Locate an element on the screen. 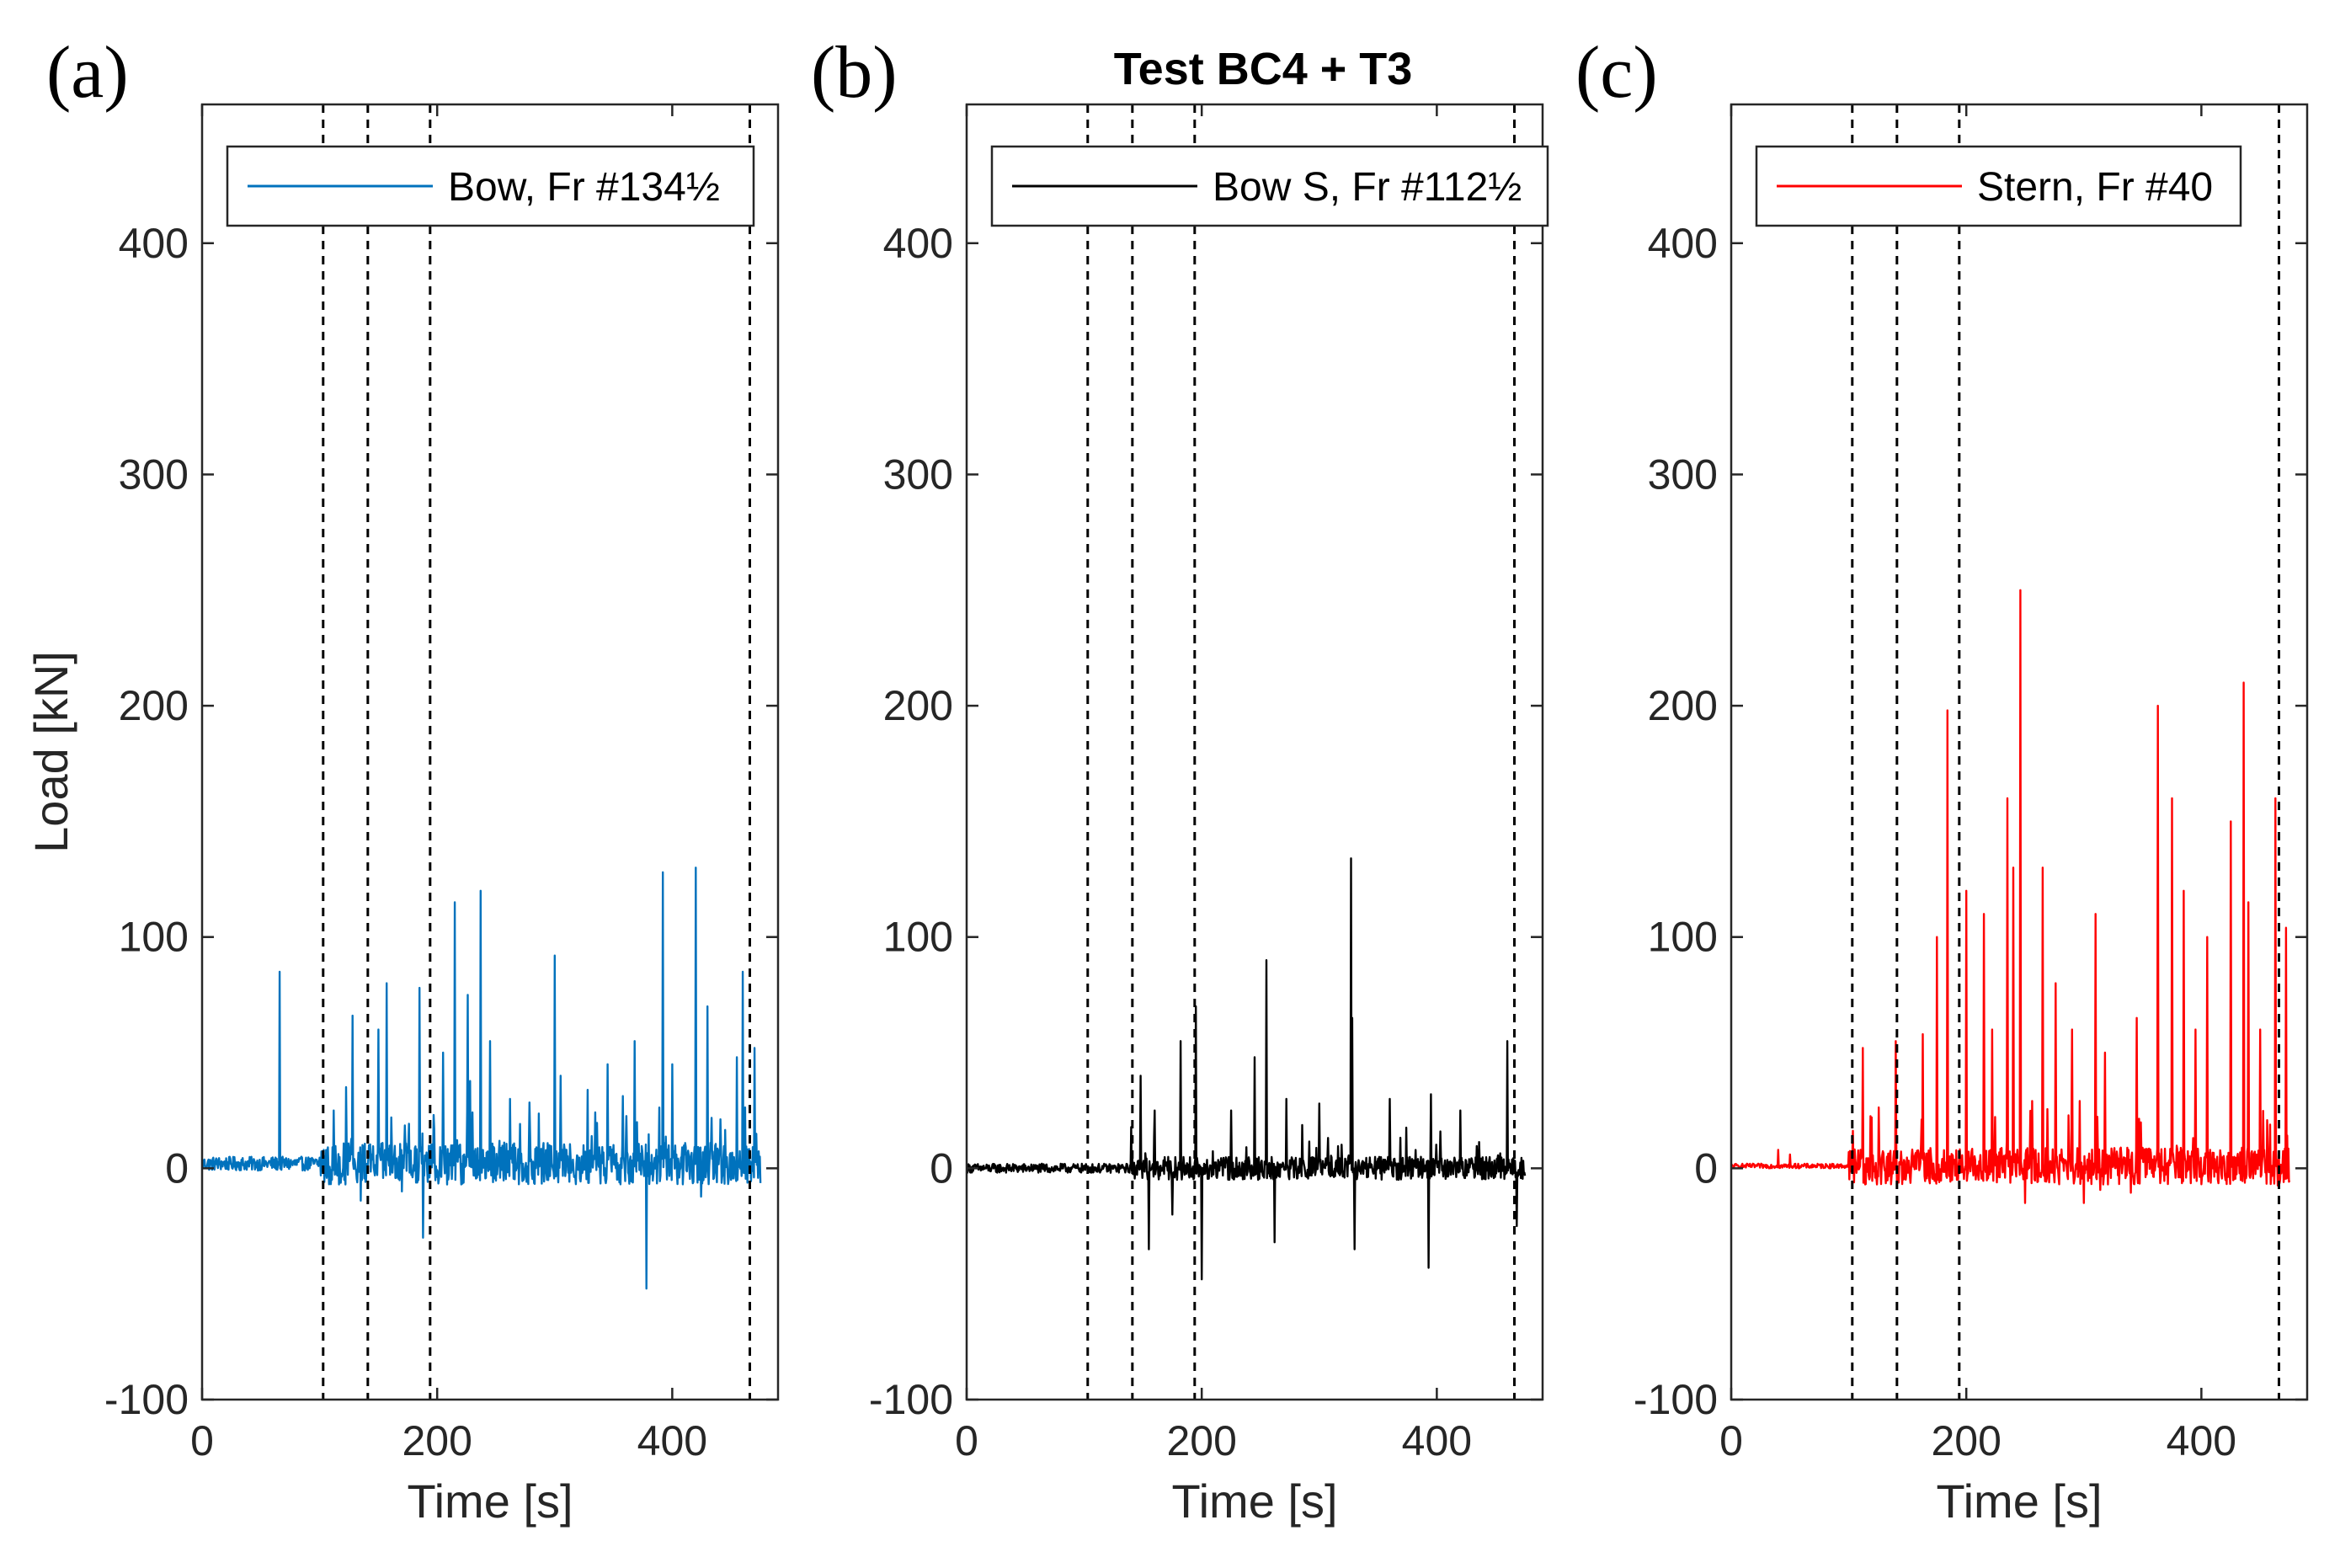 The height and width of the screenshot is (1568, 2340). panel-letter: (a) is located at coordinates (88, 73).